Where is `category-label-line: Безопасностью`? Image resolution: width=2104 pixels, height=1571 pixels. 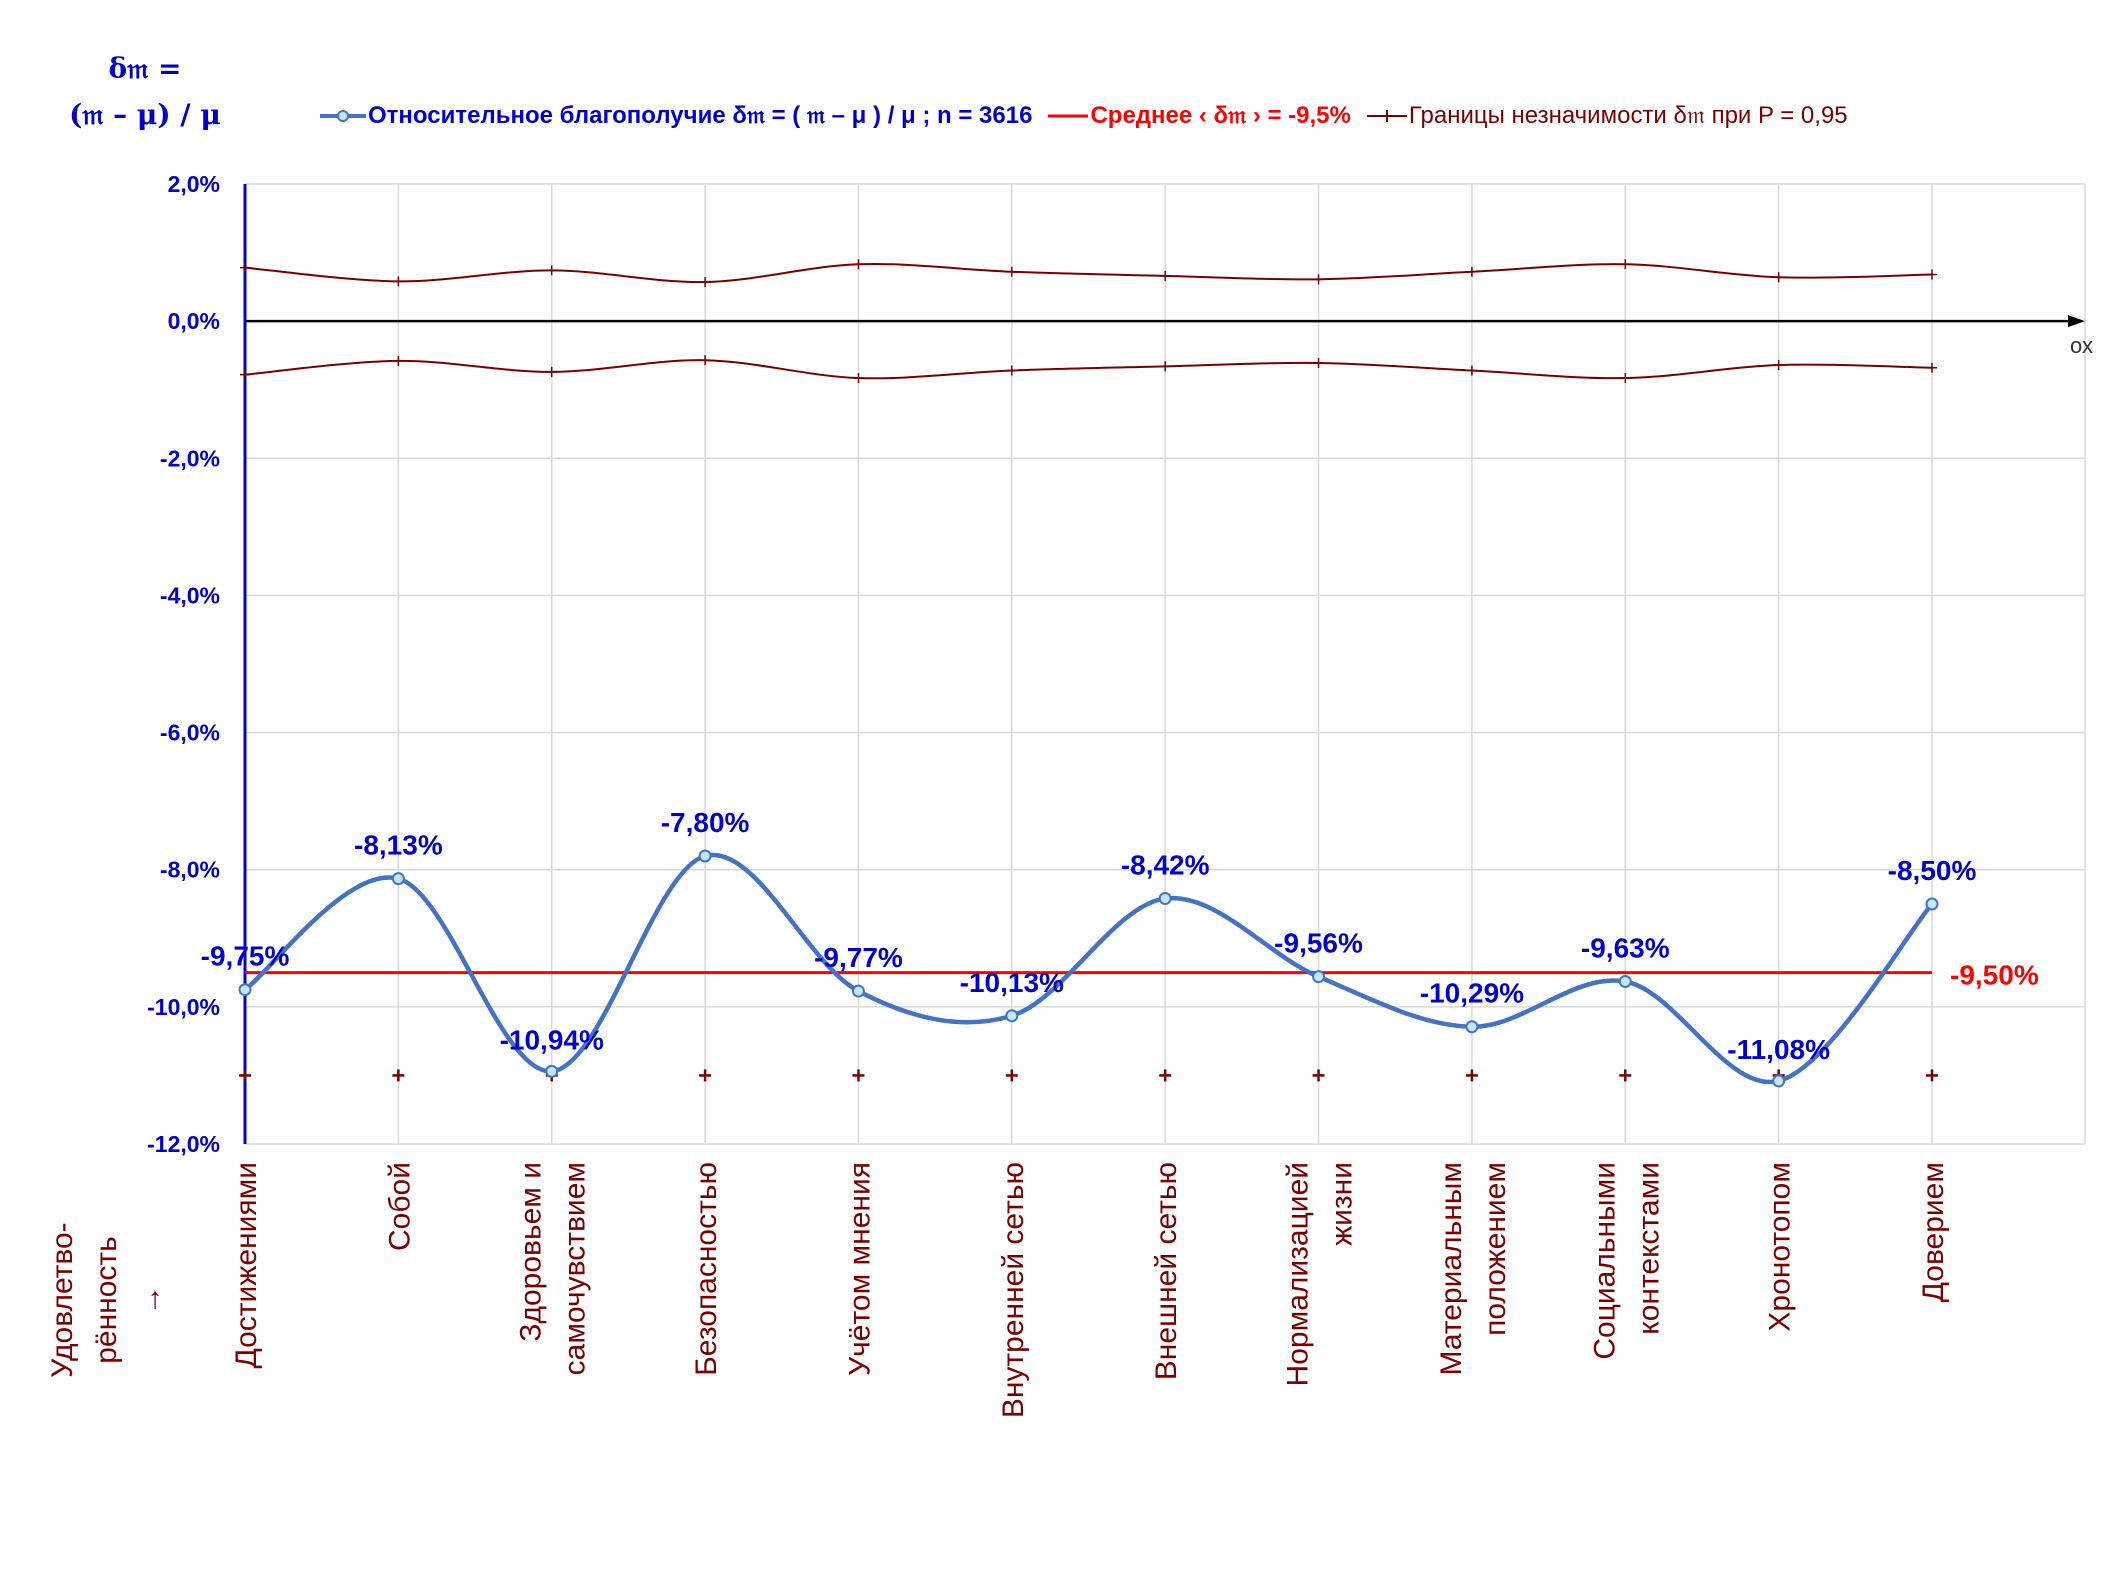
category-label-line: Безопасностью is located at coordinates (706, 1269).